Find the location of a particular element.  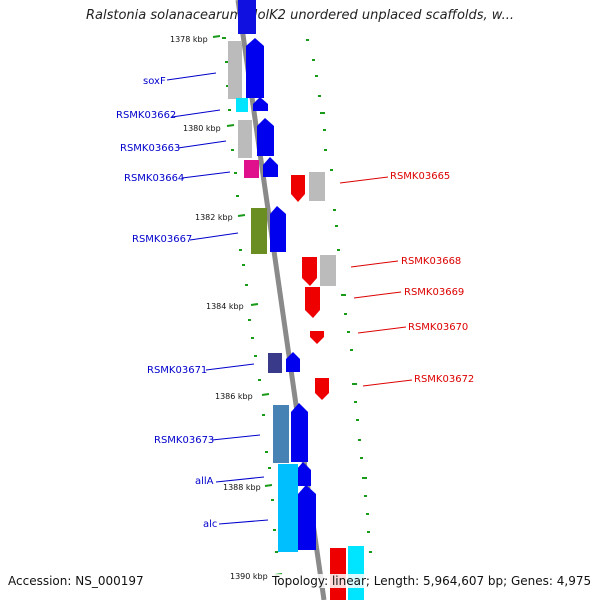

gene-alc-cyan is located at coordinates (288, 508).